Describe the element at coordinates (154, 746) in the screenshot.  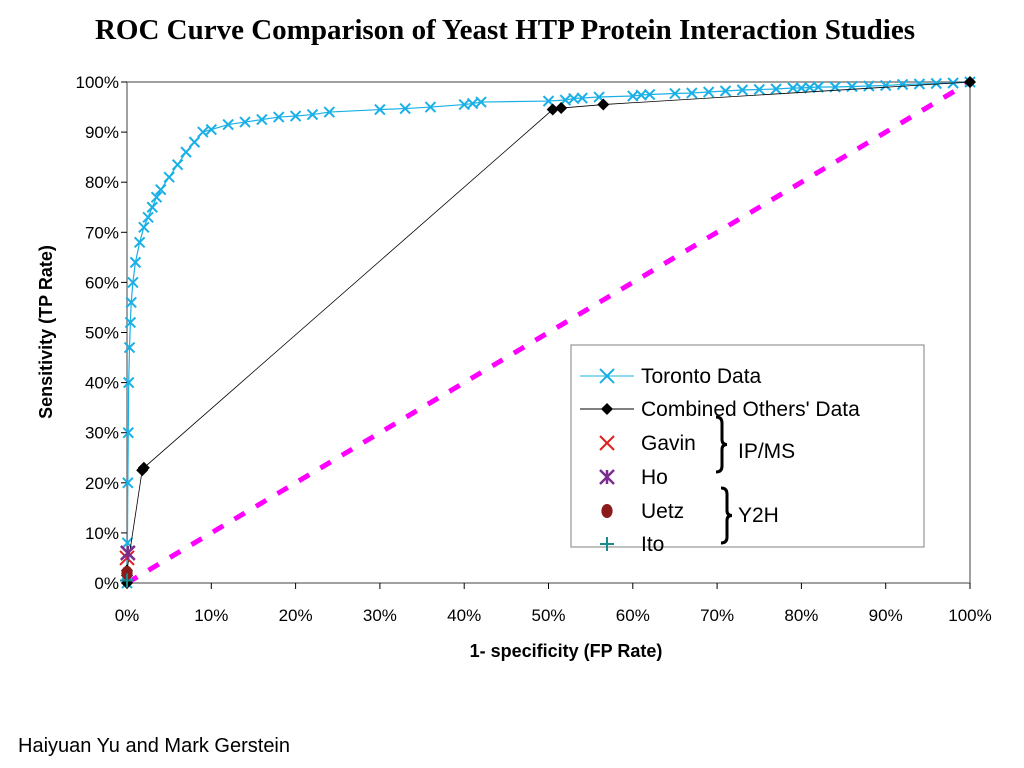
I see `author-credit: Haiyuan Yu and Mark Gerstein` at that location.